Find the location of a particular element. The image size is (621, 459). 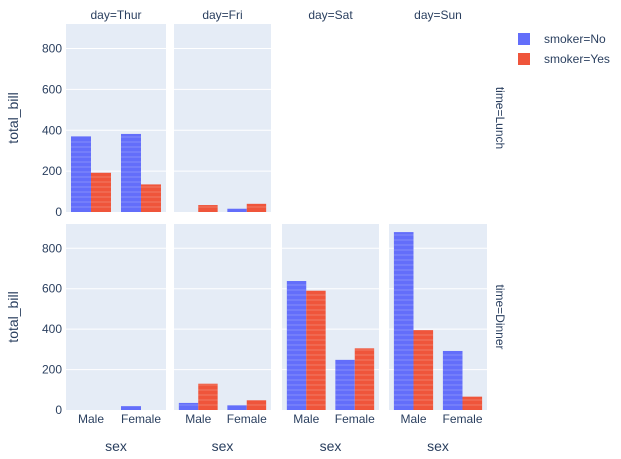

row-header-time-lunch: time=Lunch is located at coordinates (500, 118).